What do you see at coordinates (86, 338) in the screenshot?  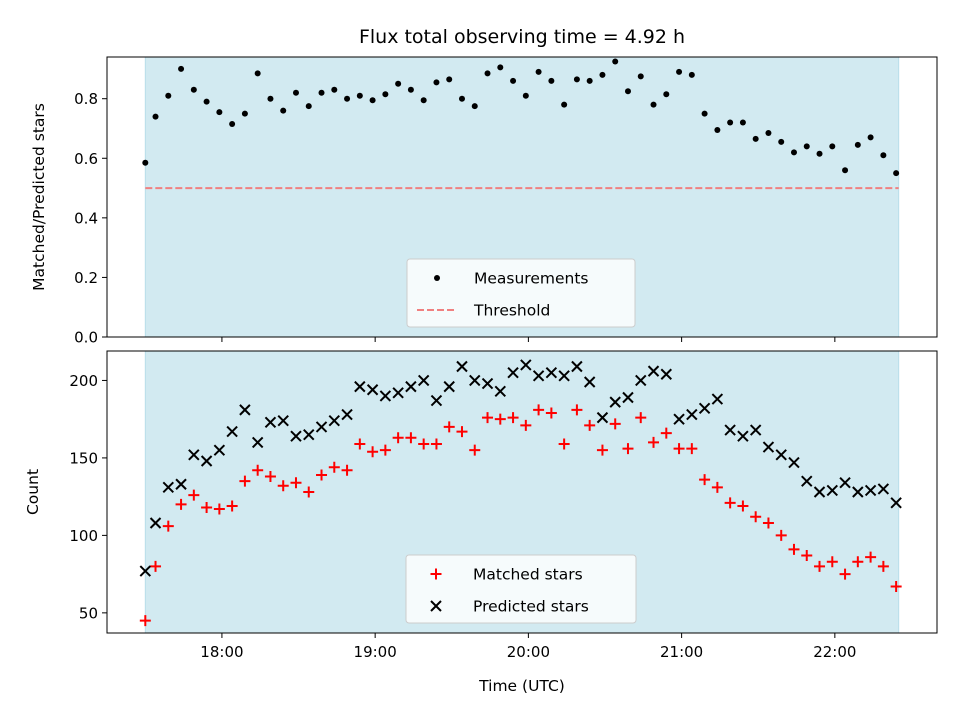 I see `ratio-y-tick-label: 0.0` at bounding box center [86, 338].